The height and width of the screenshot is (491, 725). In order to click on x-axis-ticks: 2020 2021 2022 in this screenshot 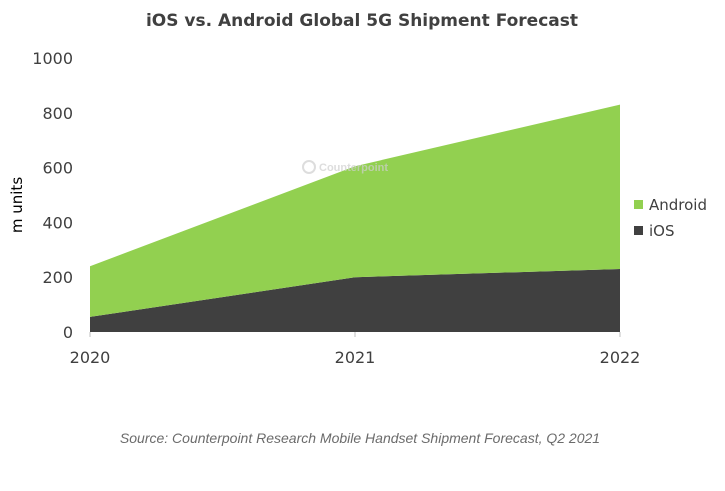, I will do `click(355, 349)`.